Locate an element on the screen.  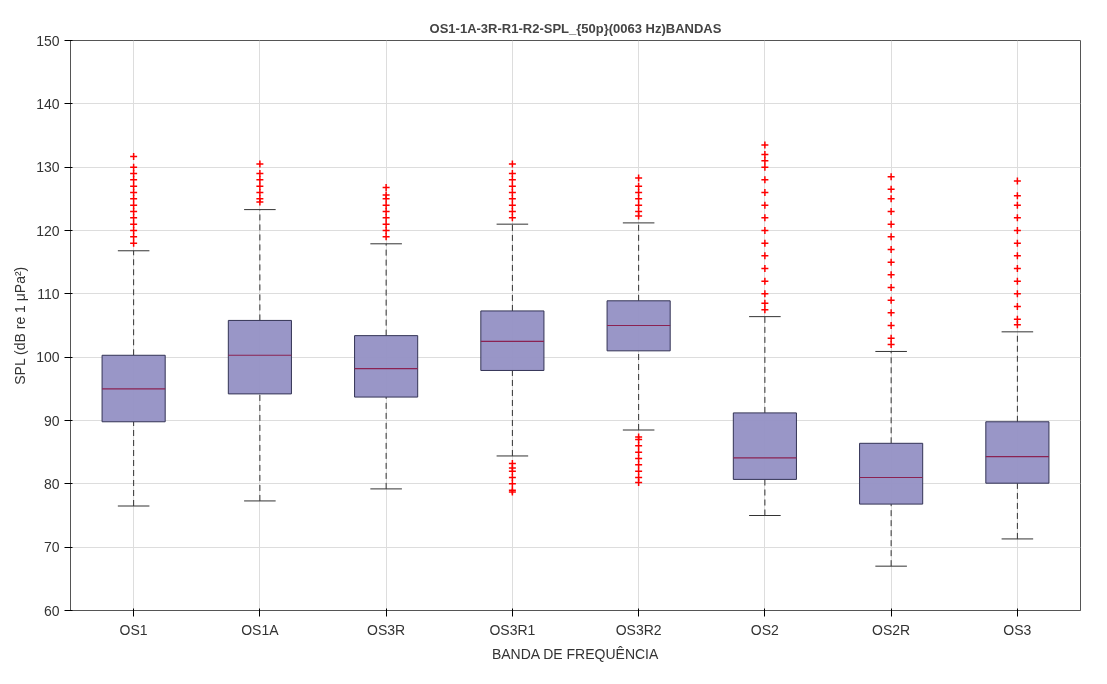
y-tick-label: 130 is located at coordinates (48, 167).